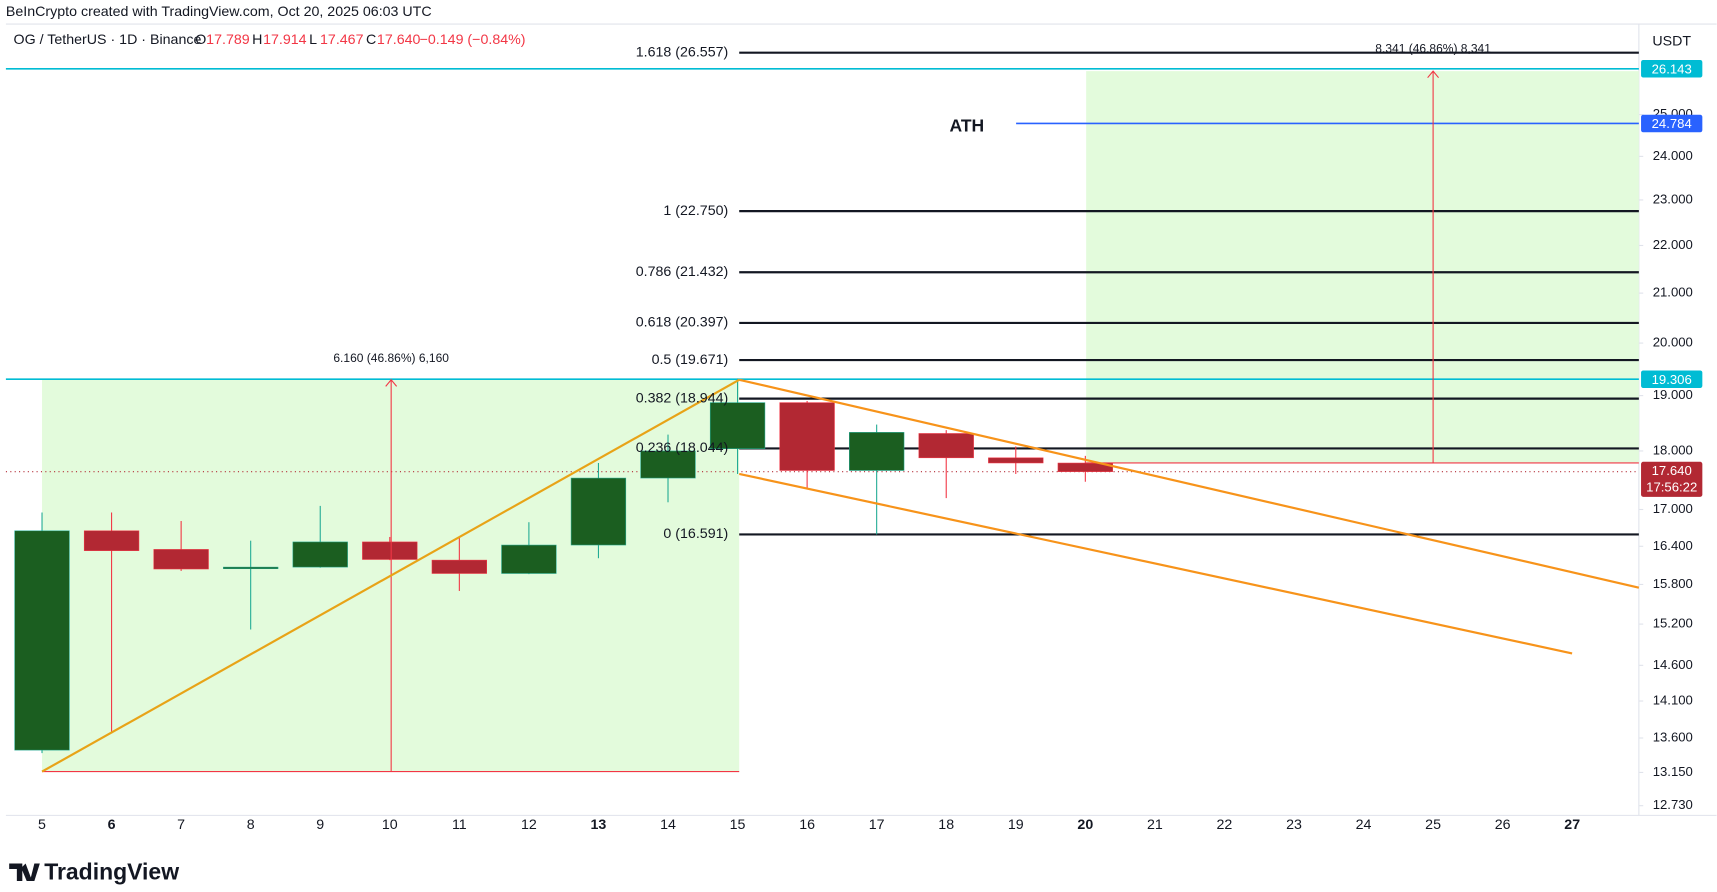  What do you see at coordinates (1155, 825) in the screenshot?
I see `x-tick-label: 21` at bounding box center [1155, 825].